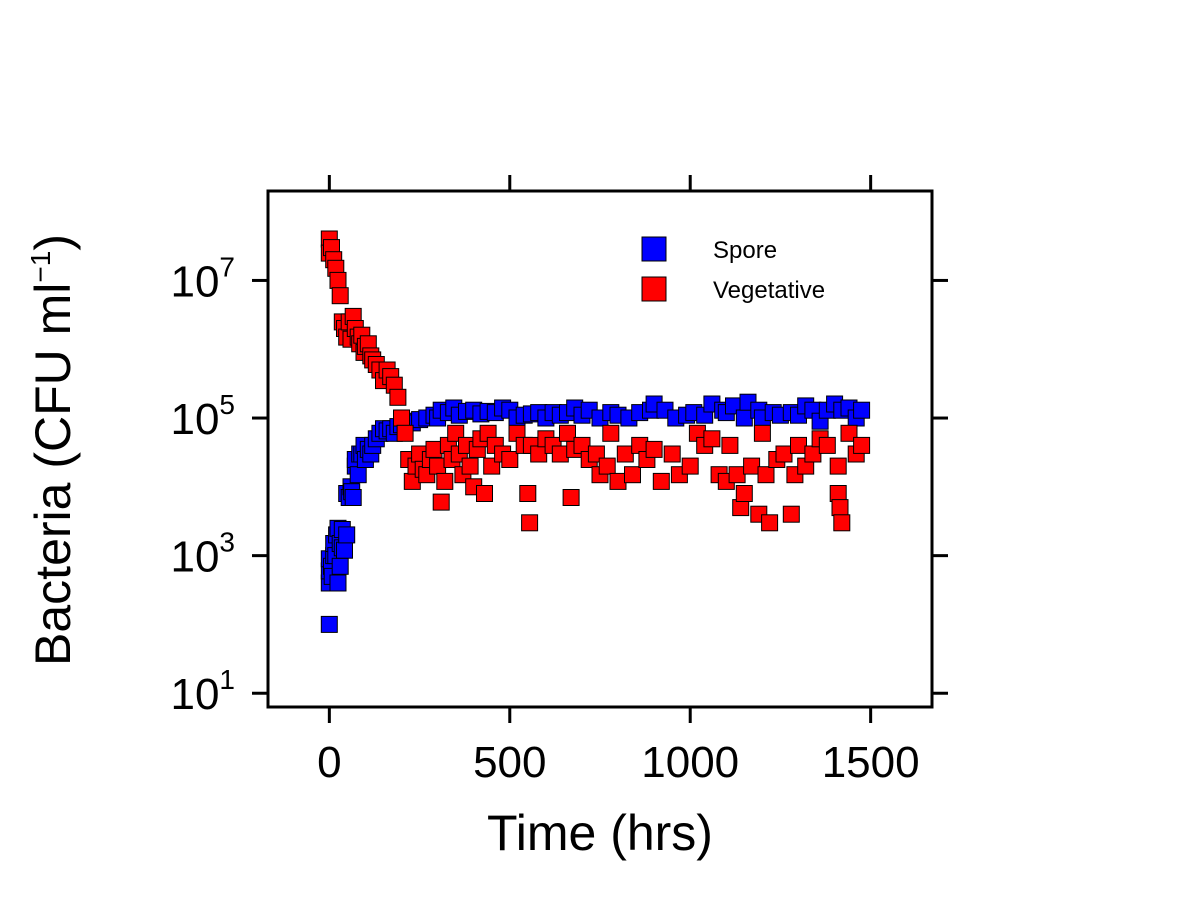 This screenshot has height=900, width=1200. What do you see at coordinates (733, 270) in the screenshot?
I see `legend: Spore Vegetative` at bounding box center [733, 270].